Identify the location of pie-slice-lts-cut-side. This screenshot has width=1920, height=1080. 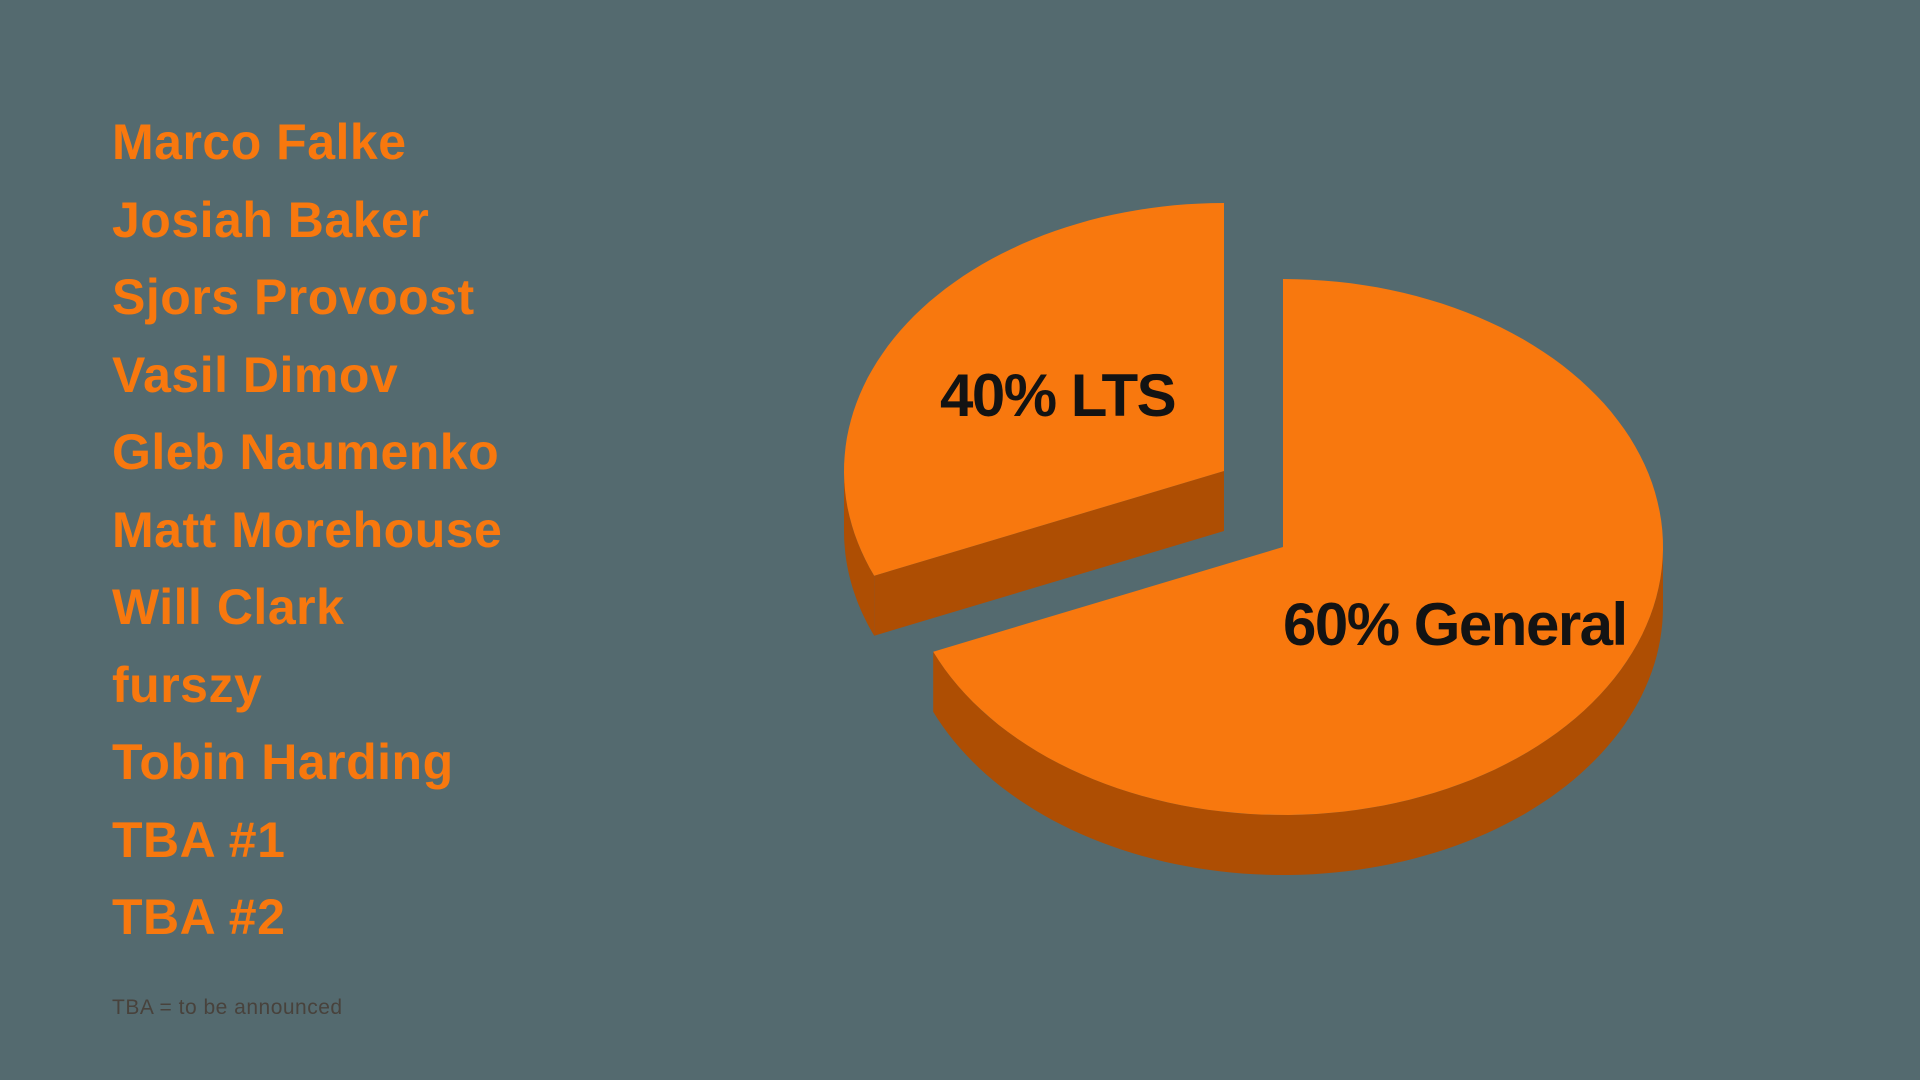
(1049, 553).